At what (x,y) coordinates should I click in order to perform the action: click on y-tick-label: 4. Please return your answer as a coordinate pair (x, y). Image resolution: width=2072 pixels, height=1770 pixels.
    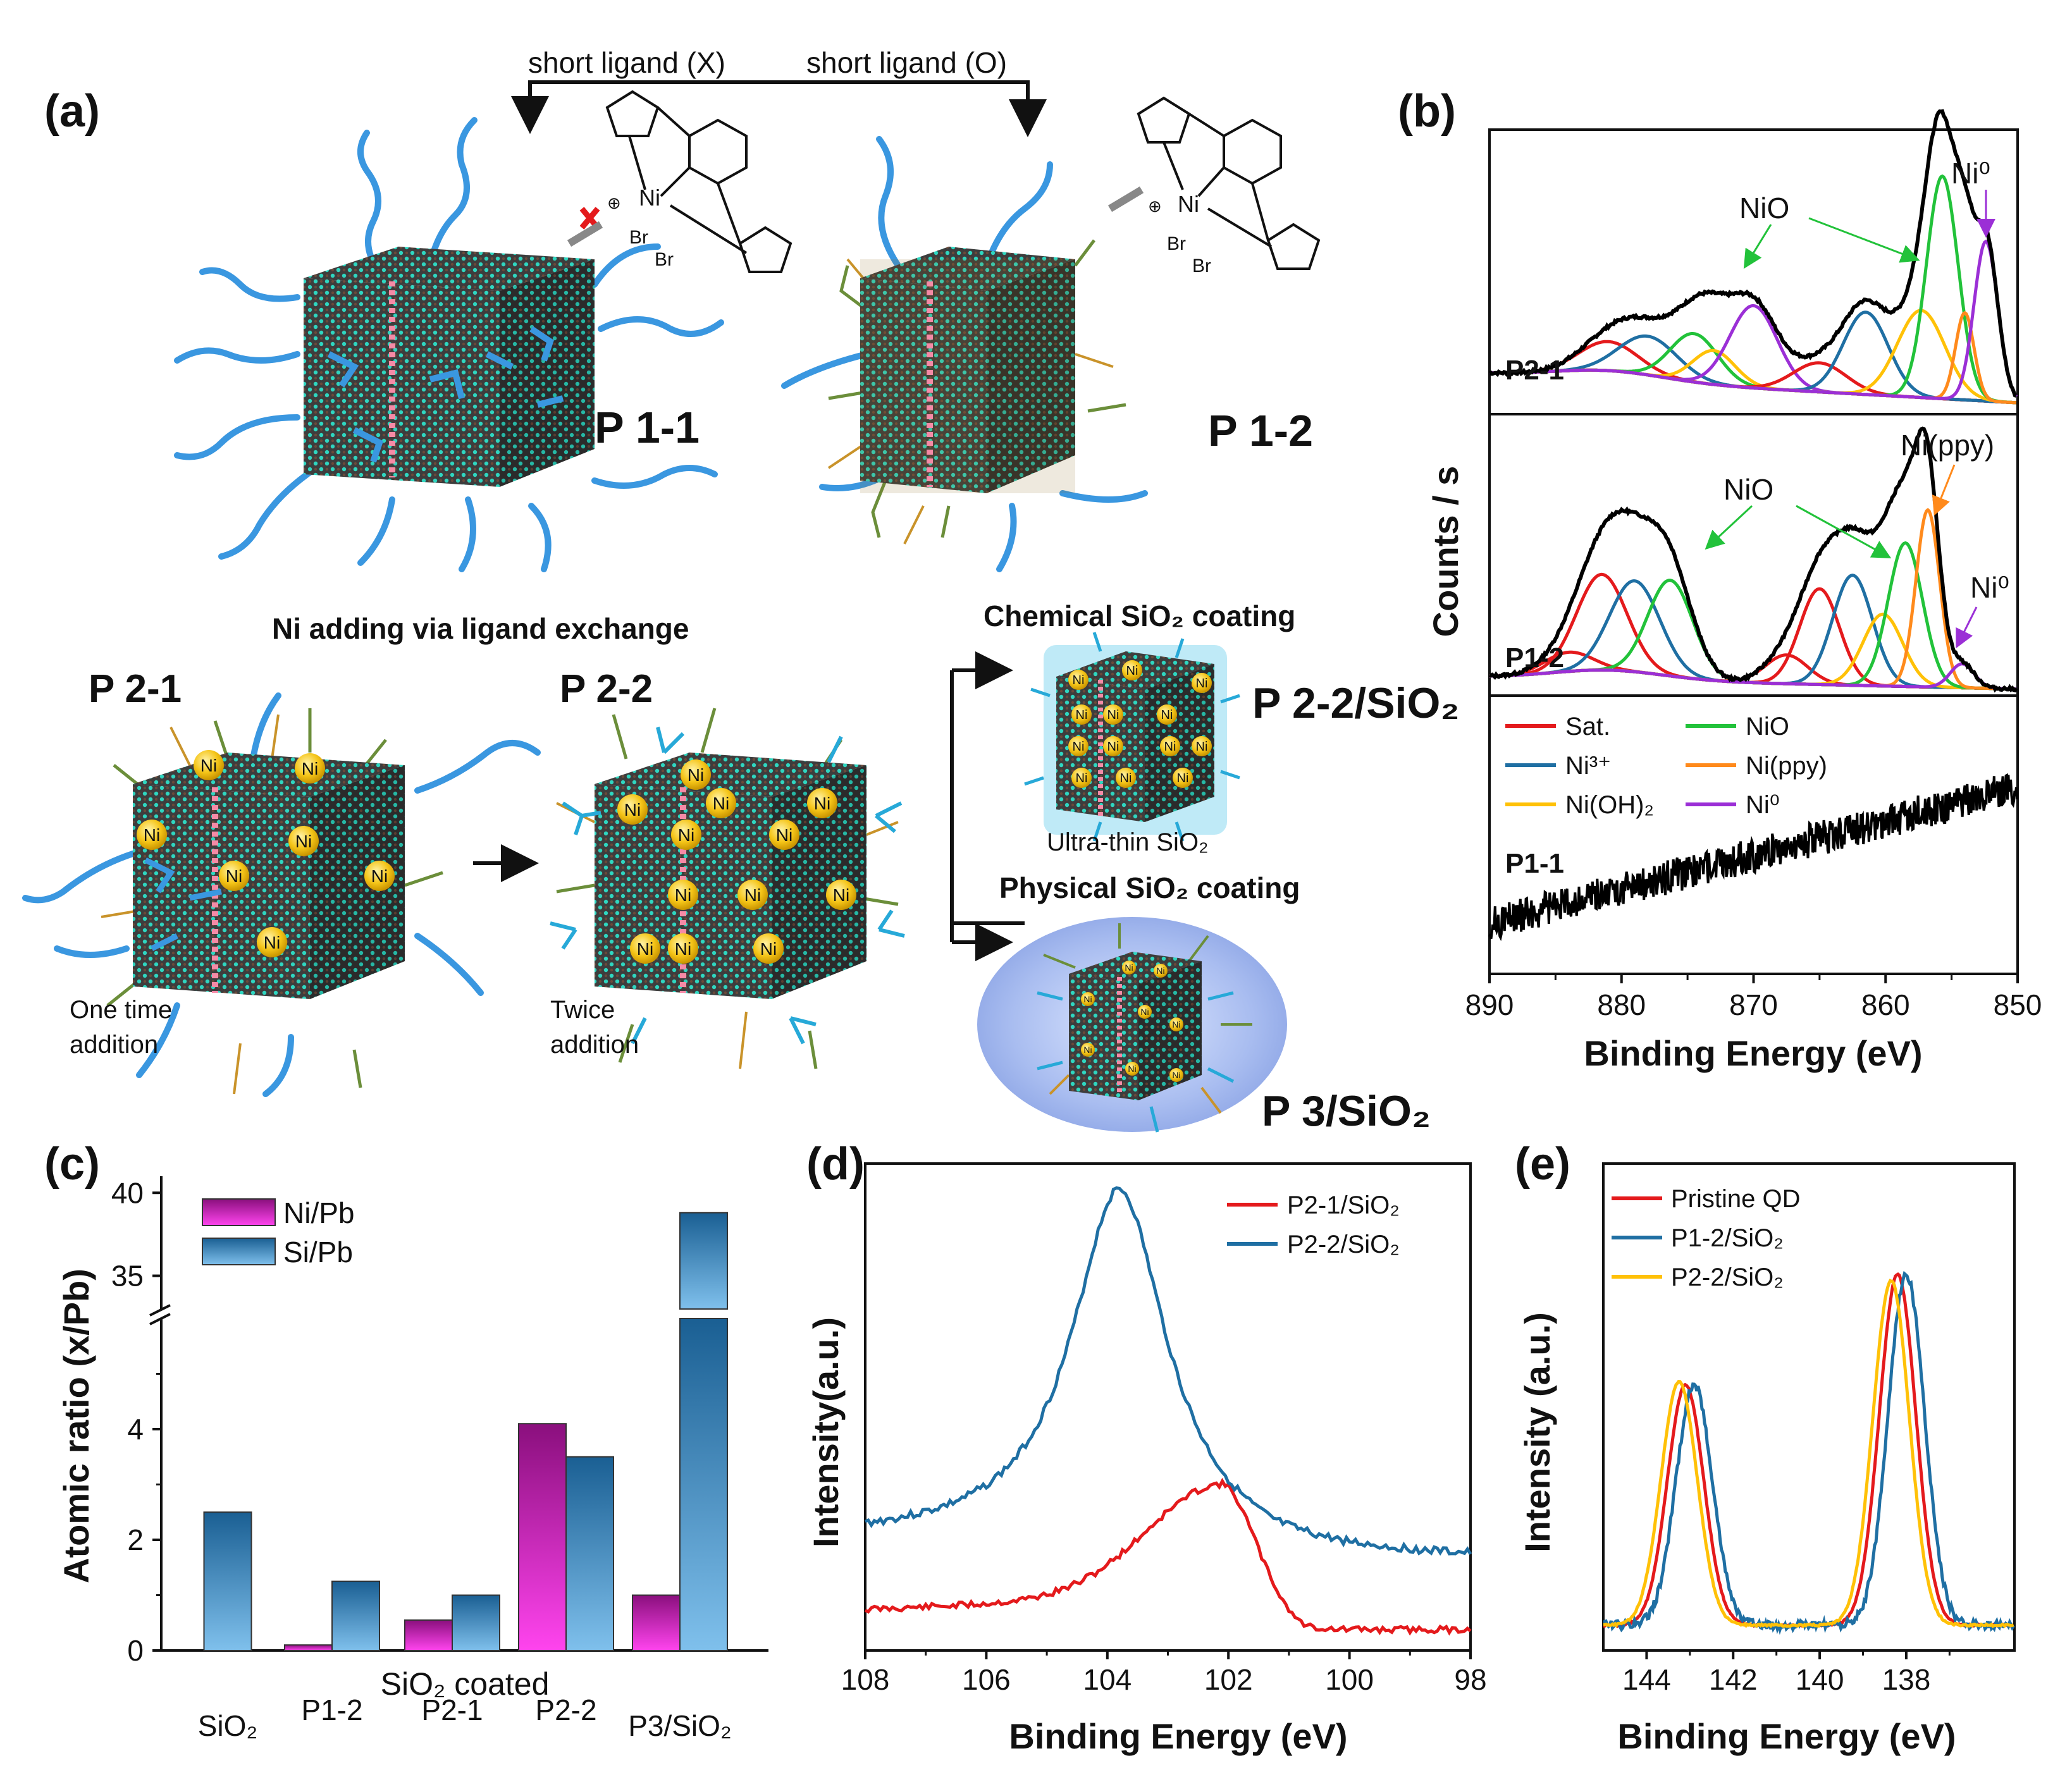
    Looking at the image, I should click on (135, 1429).